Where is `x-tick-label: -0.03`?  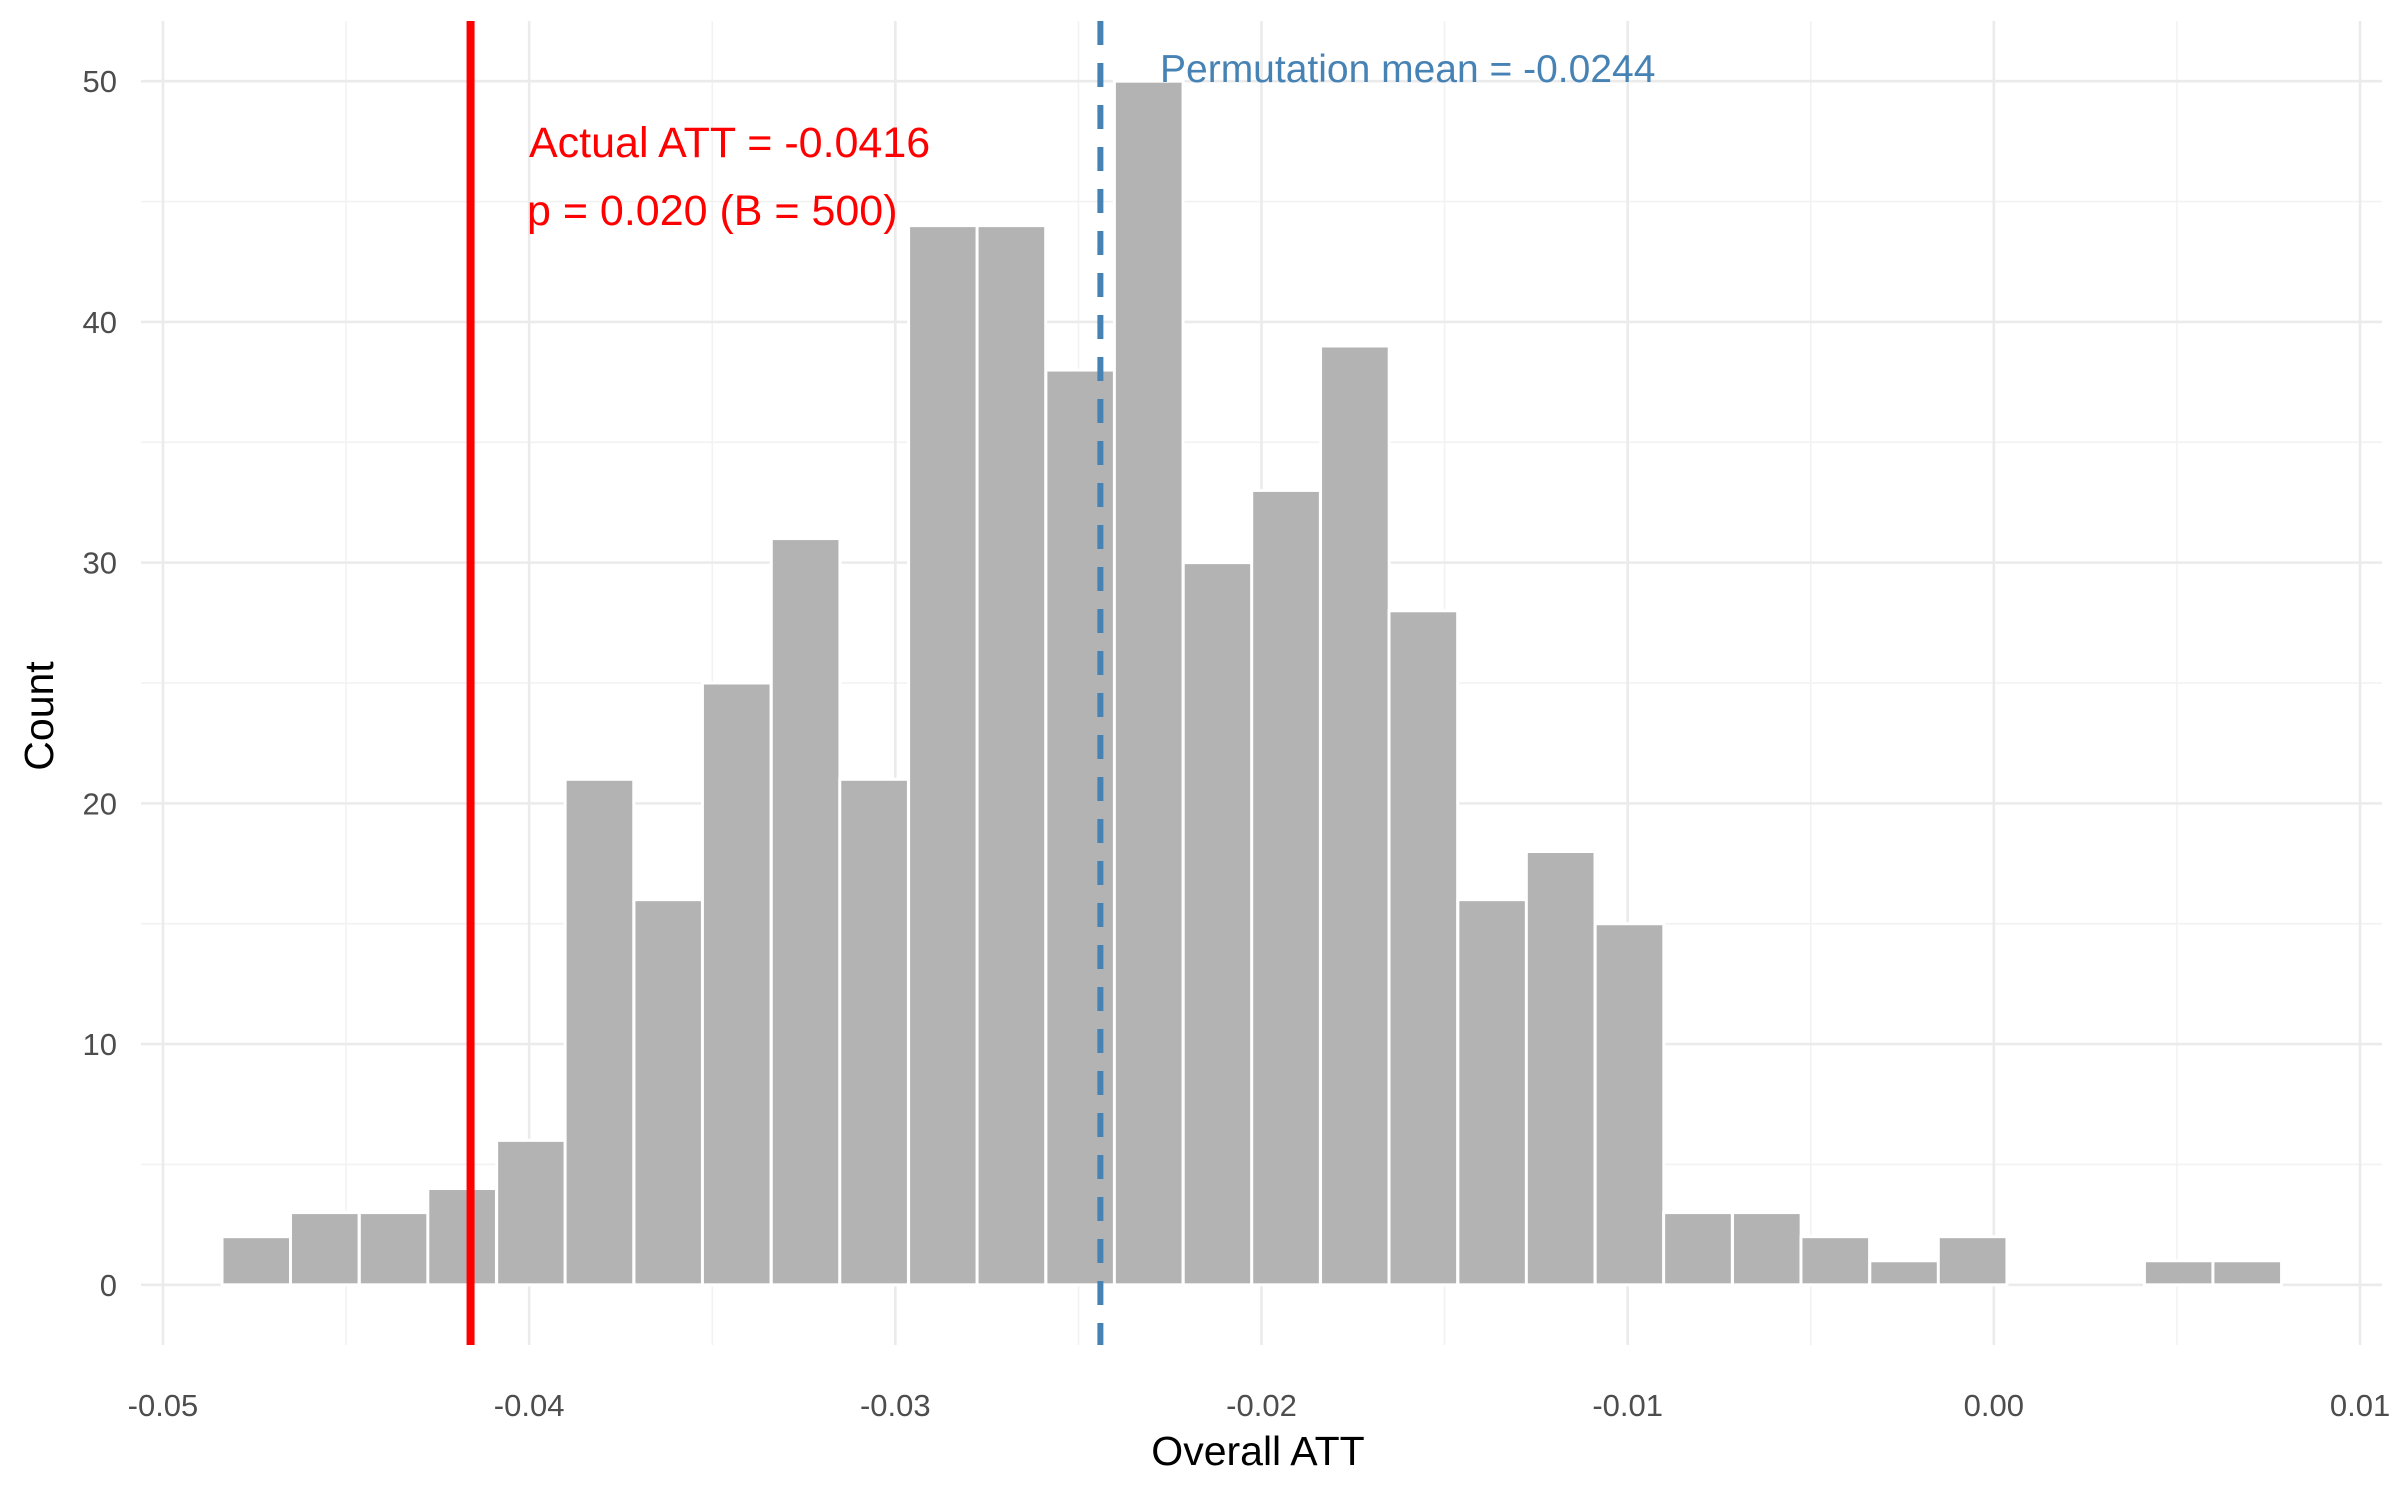 x-tick-label: -0.03 is located at coordinates (895, 1405).